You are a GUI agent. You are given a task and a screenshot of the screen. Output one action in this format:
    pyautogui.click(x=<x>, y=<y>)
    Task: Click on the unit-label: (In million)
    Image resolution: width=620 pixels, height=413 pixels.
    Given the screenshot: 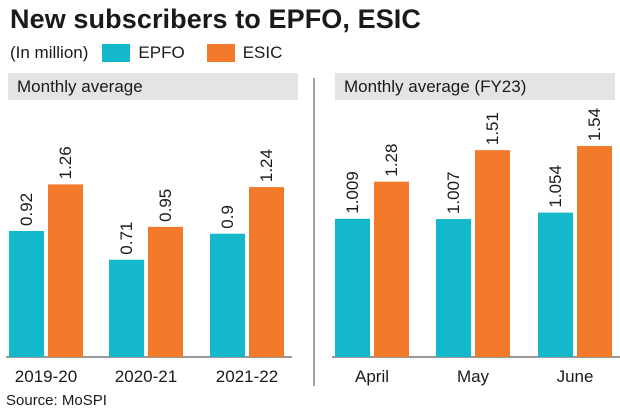 What is the action you would take?
    pyautogui.click(x=49, y=52)
    